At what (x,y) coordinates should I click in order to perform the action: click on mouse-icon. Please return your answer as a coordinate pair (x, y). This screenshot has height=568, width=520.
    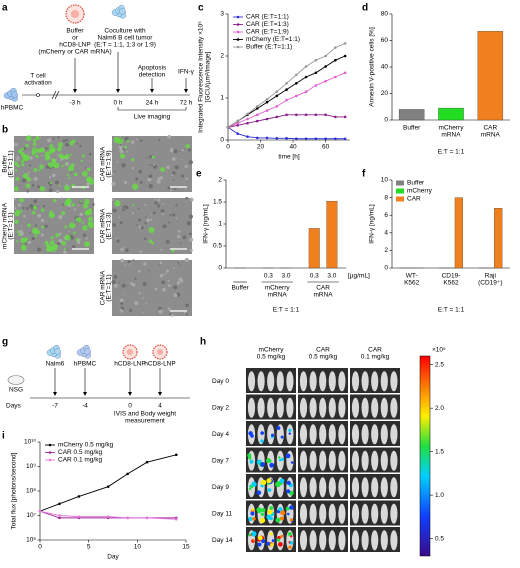
    Looking at the image, I should click on (16, 380).